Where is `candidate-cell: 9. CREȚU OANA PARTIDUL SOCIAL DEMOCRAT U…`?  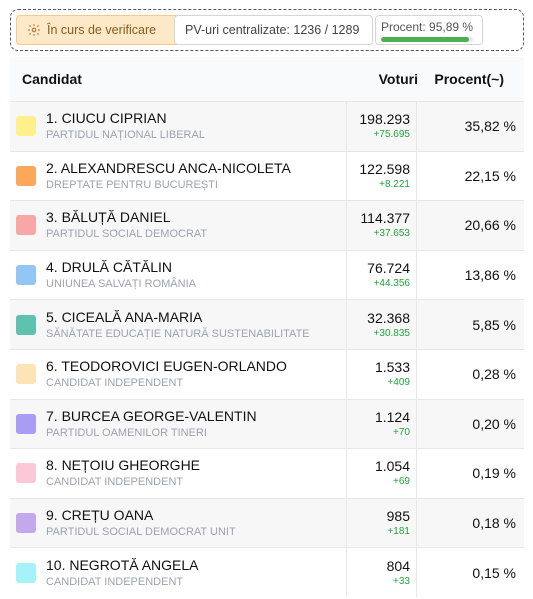
candidate-cell: 9. CREȚU OANA PARTIDUL SOCIAL DEMOCRAT U… is located at coordinates (178, 523).